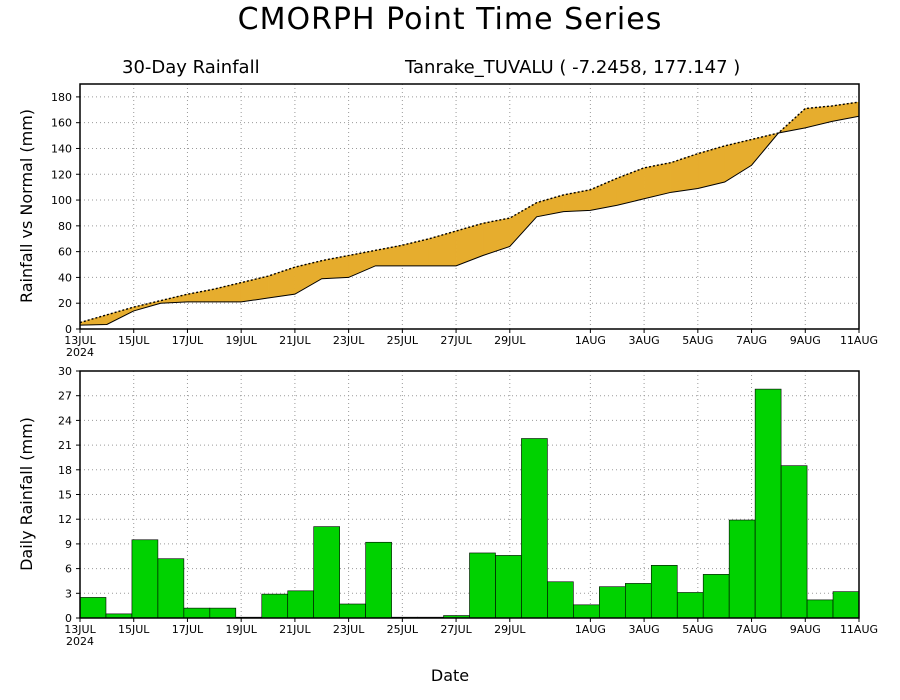 This screenshot has width=900, height=700. What do you see at coordinates (65, 445) in the screenshot?
I see `bottom-y-tick-label: 21` at bounding box center [65, 445].